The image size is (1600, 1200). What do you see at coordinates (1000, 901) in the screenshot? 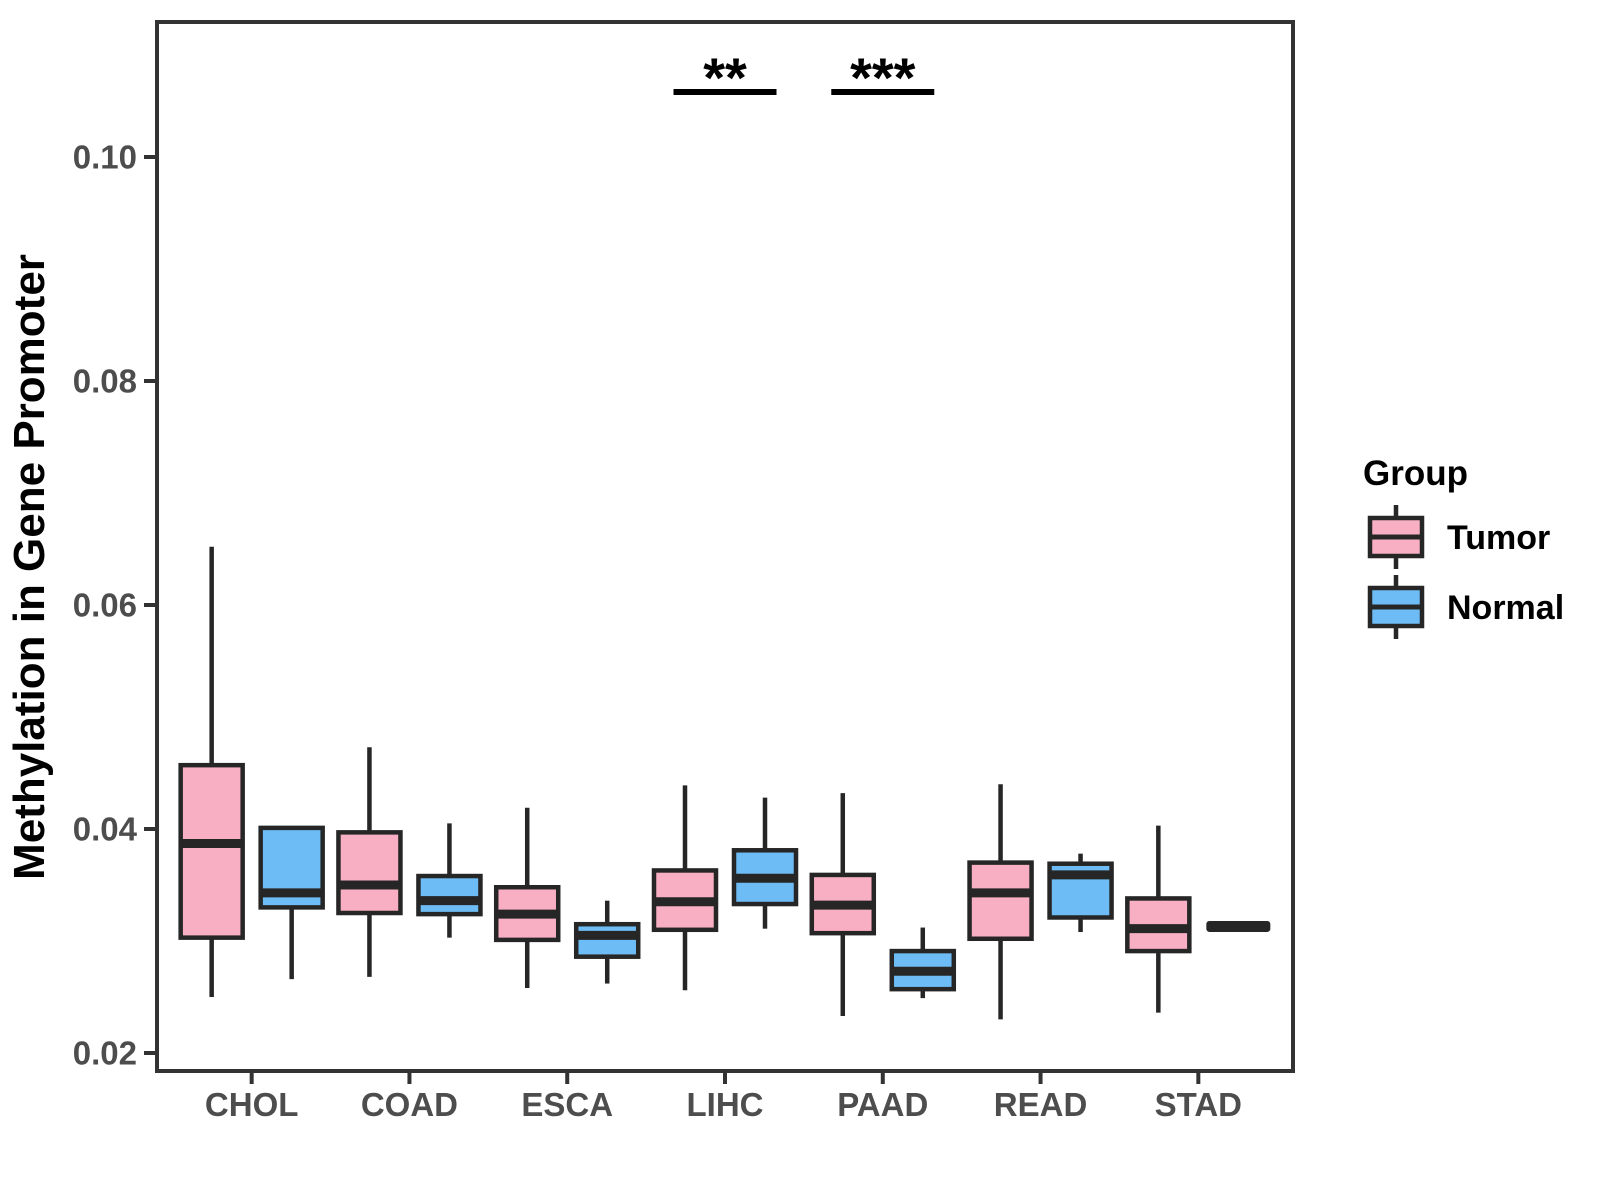
I see `box-READ-tumor` at bounding box center [1000, 901].